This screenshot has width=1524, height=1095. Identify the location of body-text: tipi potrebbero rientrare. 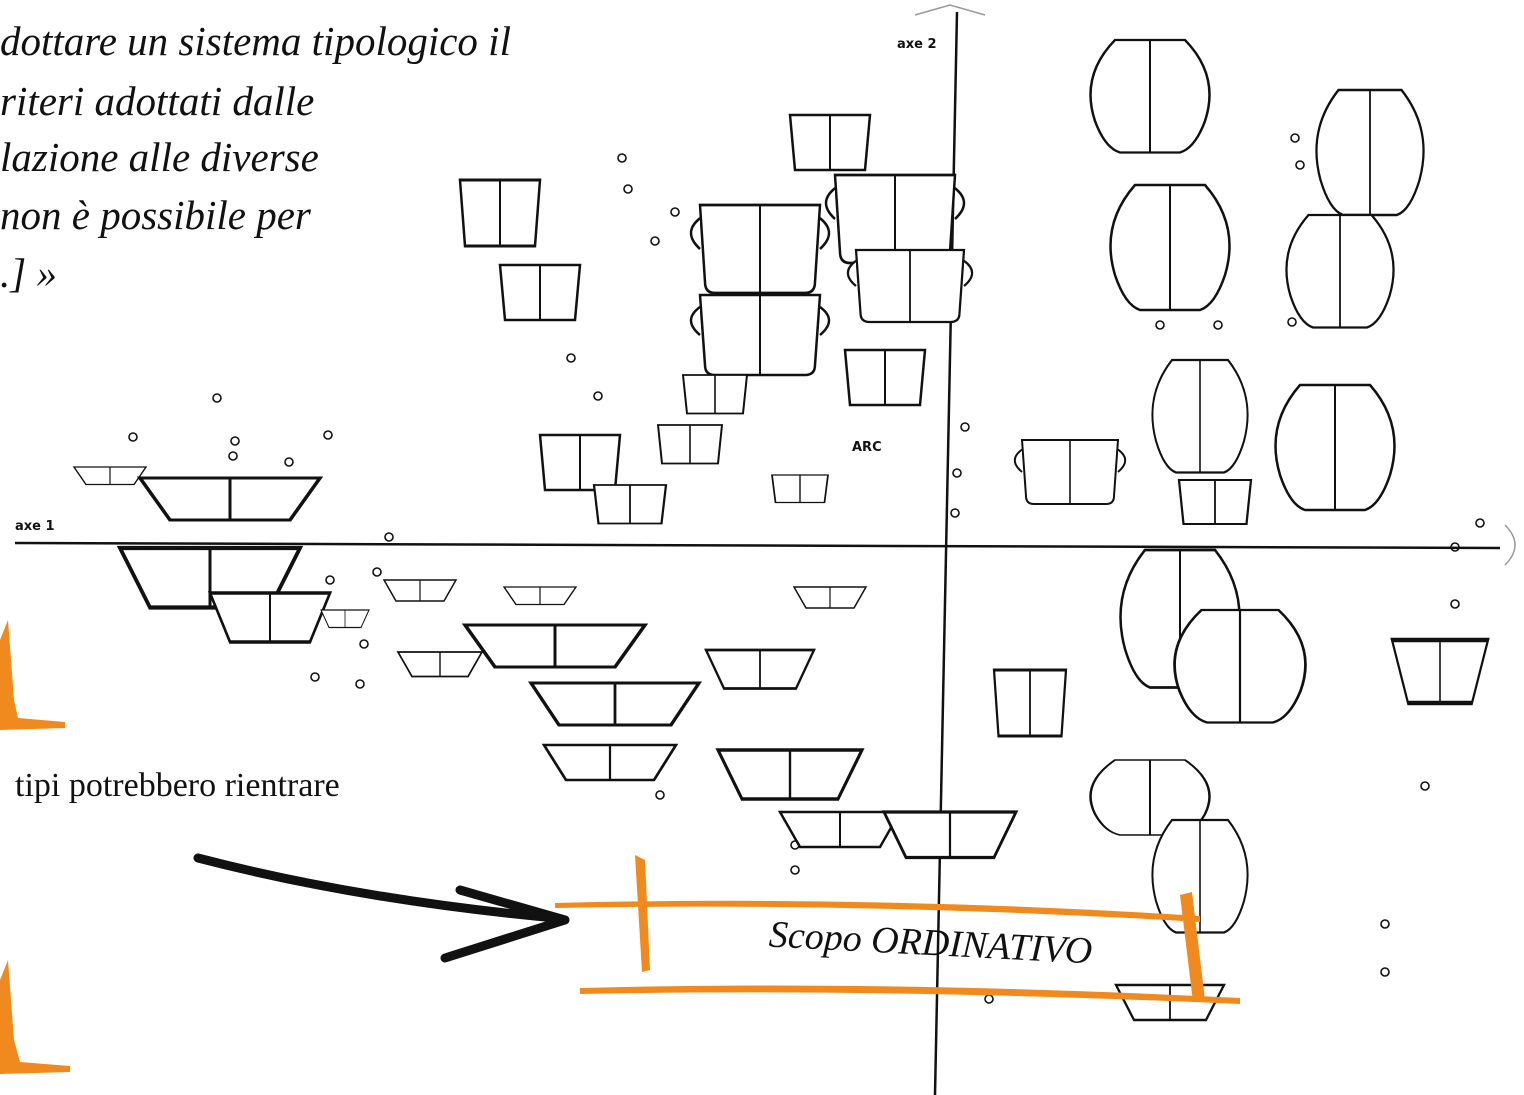
(177, 785).